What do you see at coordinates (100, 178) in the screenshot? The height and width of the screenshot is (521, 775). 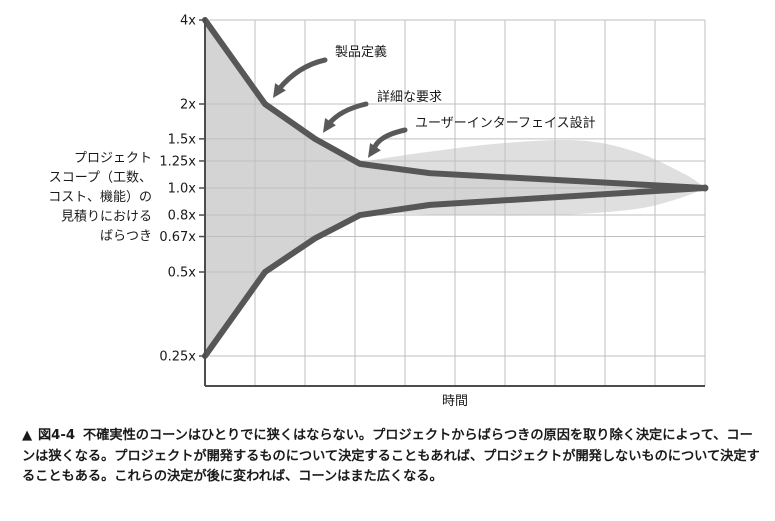 I see `y-axis-title-line: スコープ（工数、` at bounding box center [100, 178].